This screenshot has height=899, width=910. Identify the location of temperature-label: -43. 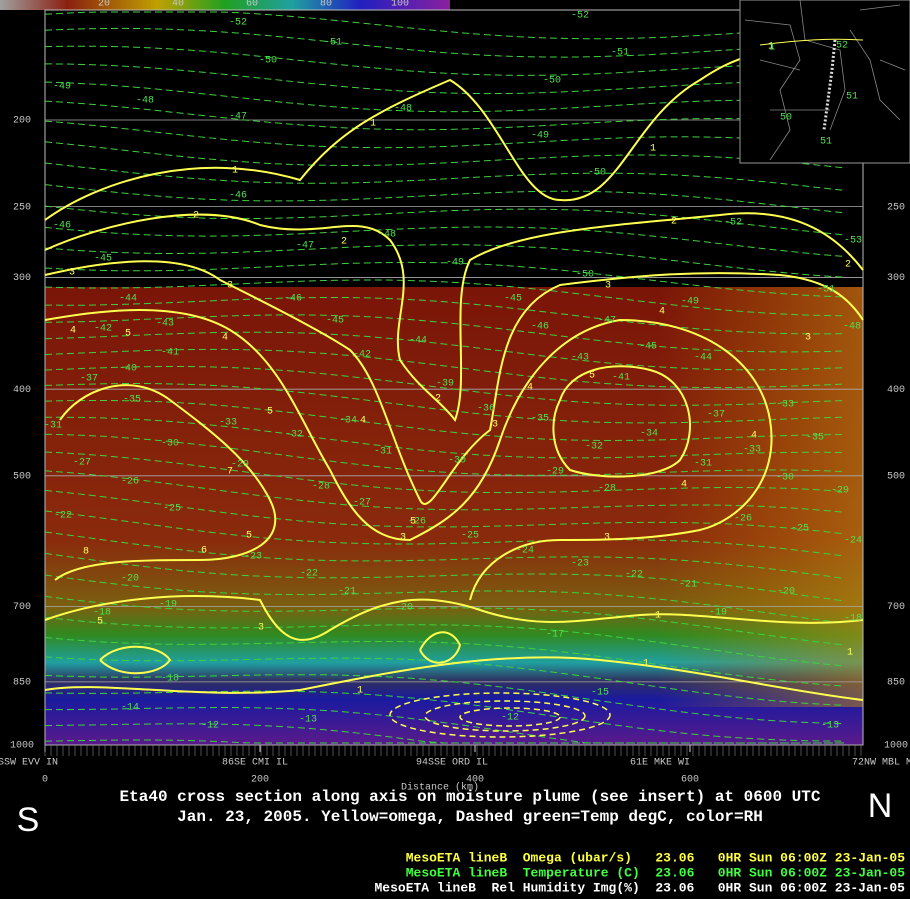
(165, 324).